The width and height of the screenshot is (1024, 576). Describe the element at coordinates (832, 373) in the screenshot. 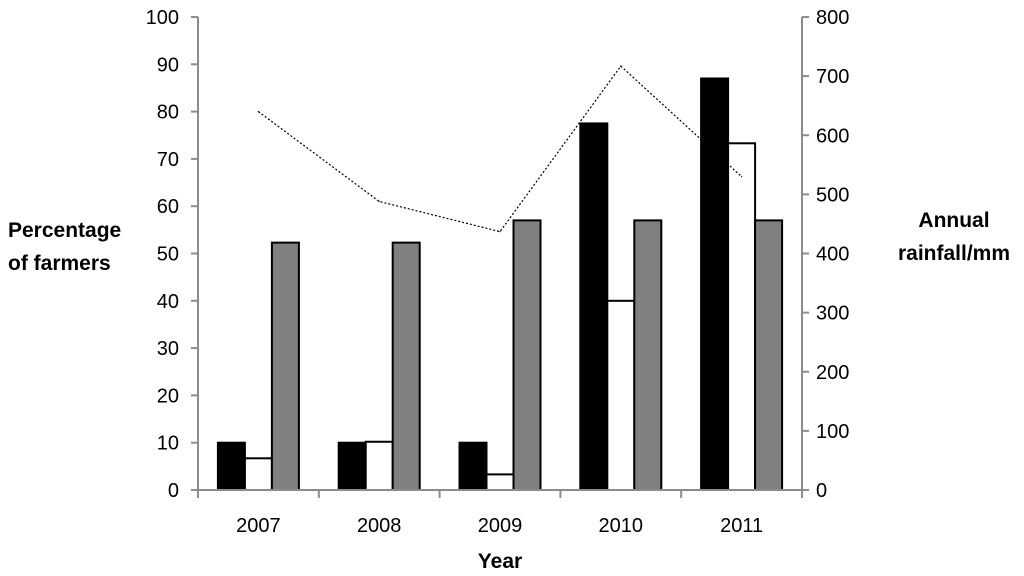

I see `y2-tick-label-200: 200` at that location.